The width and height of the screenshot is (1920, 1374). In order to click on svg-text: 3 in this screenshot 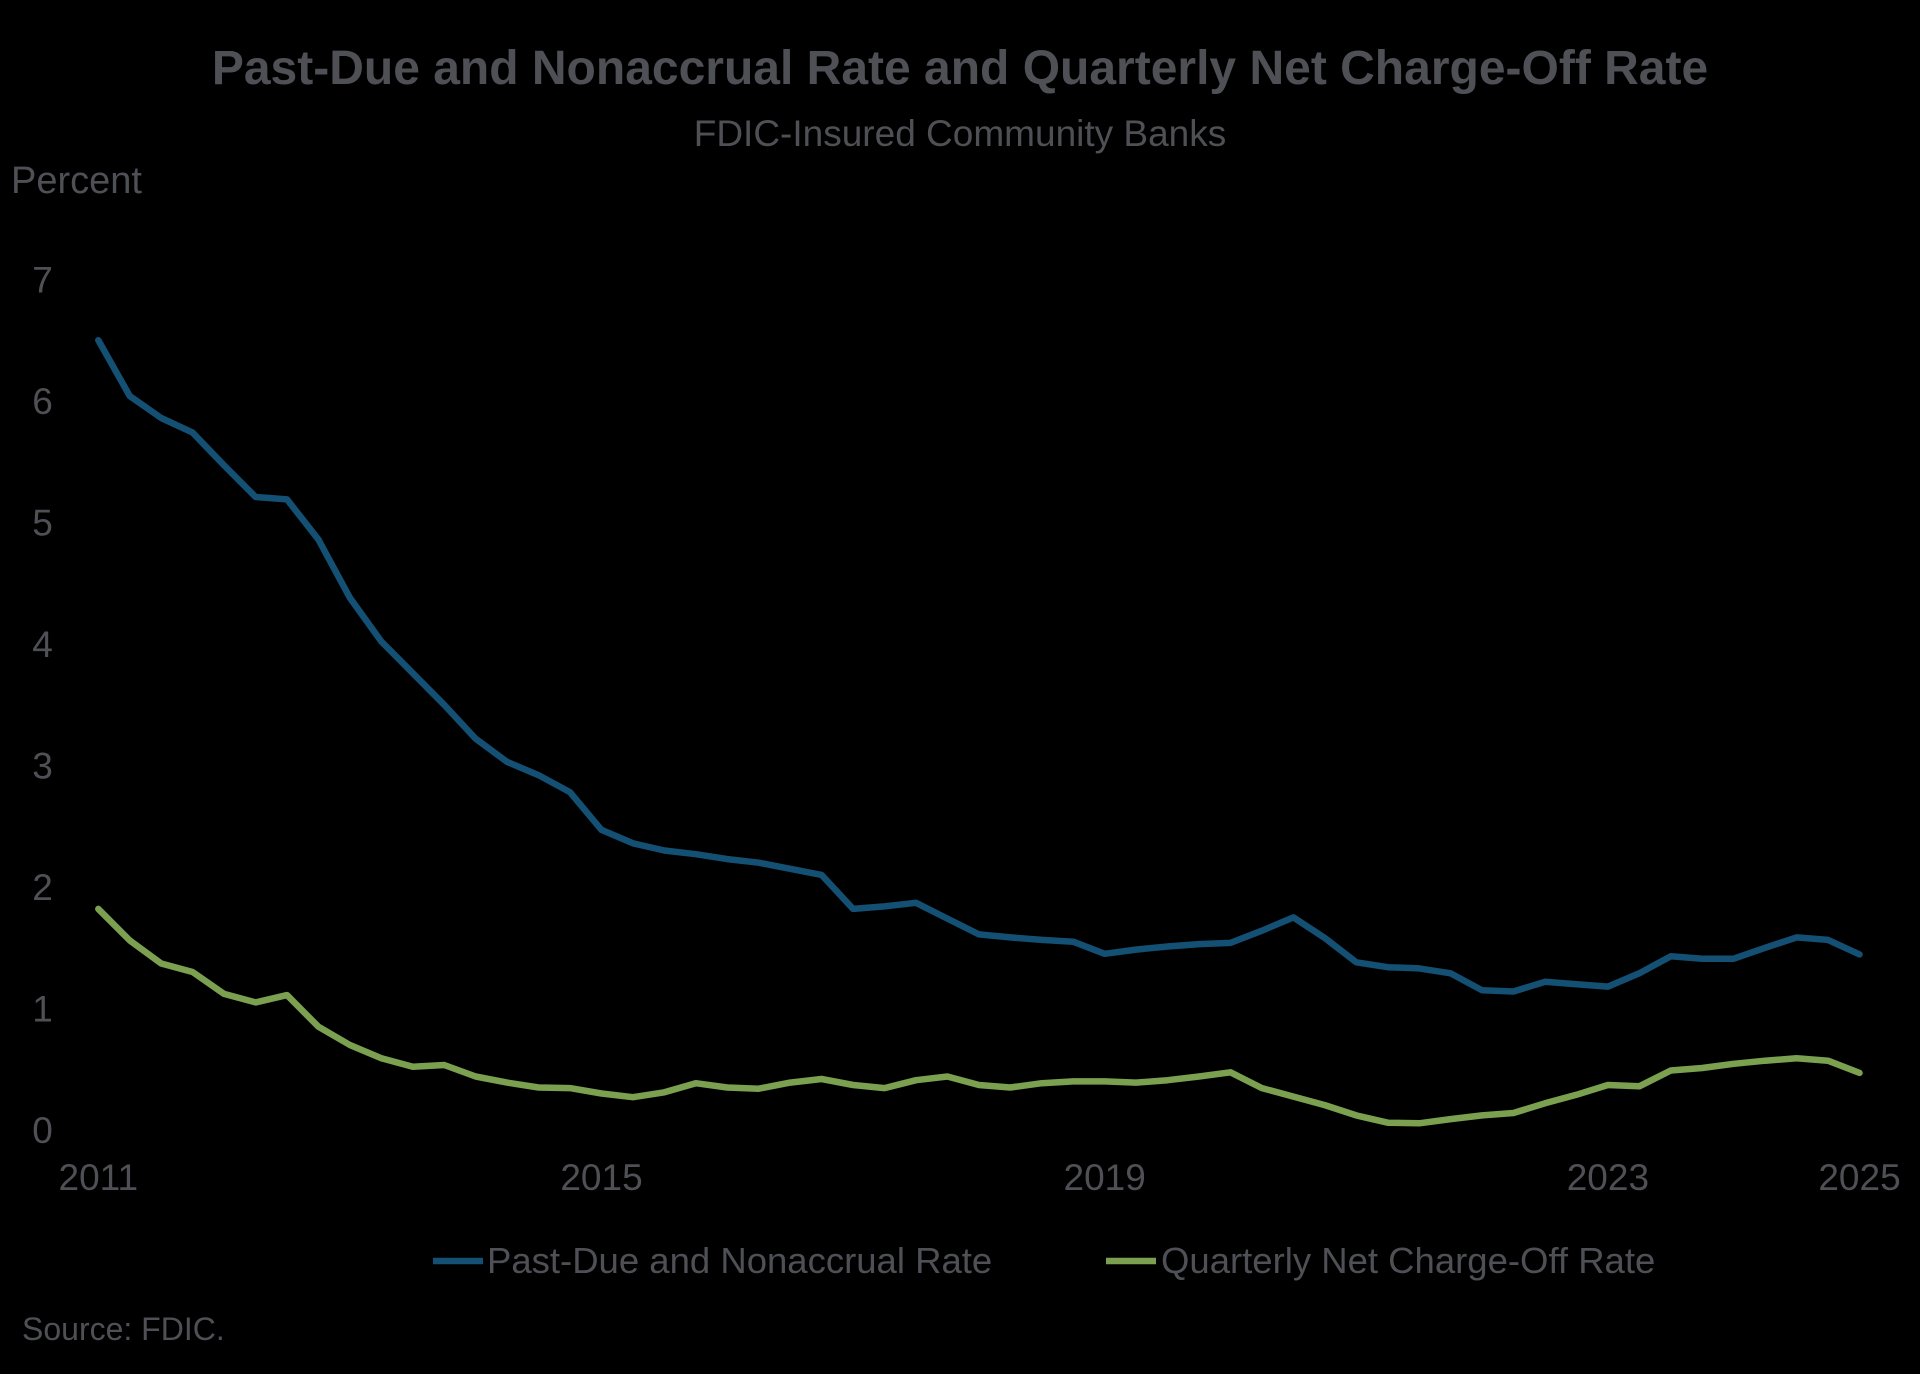, I will do `click(42, 766)`.